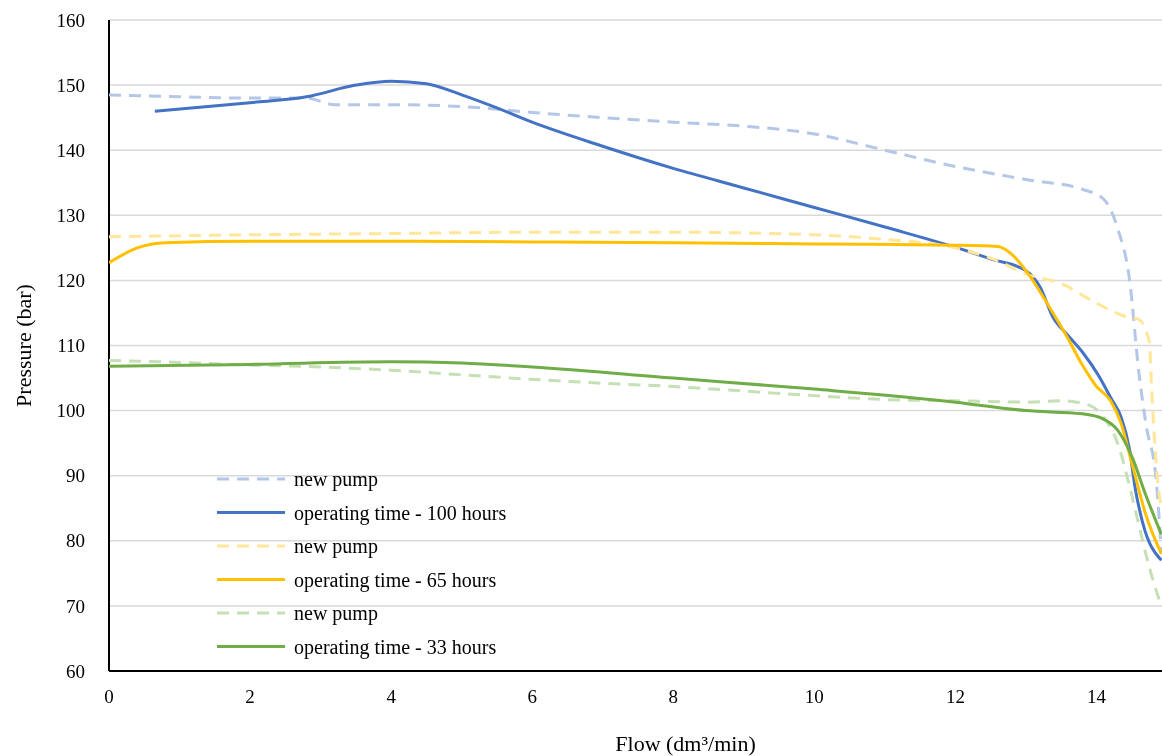 This screenshot has height=756, width=1162. What do you see at coordinates (70, 150) in the screenshot?
I see `y-tick-label: 140` at bounding box center [70, 150].